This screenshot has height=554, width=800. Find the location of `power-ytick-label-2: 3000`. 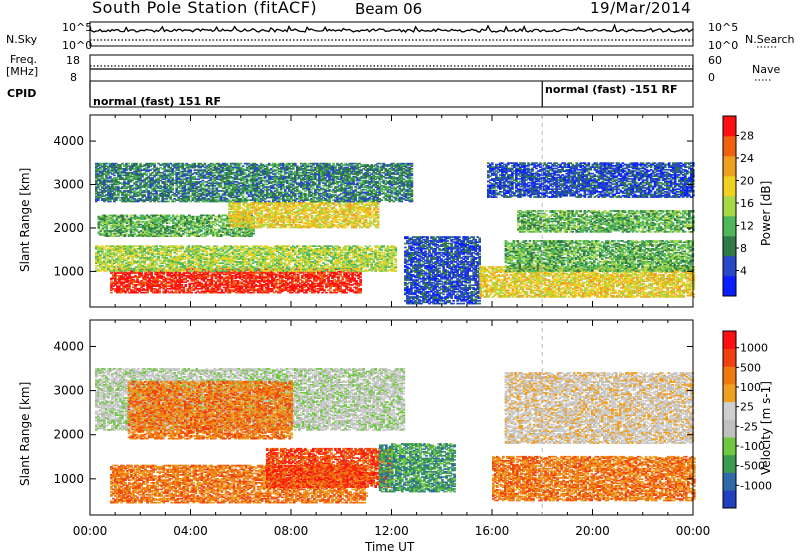

power-ytick-label-2: 3000 is located at coordinates (68, 185).